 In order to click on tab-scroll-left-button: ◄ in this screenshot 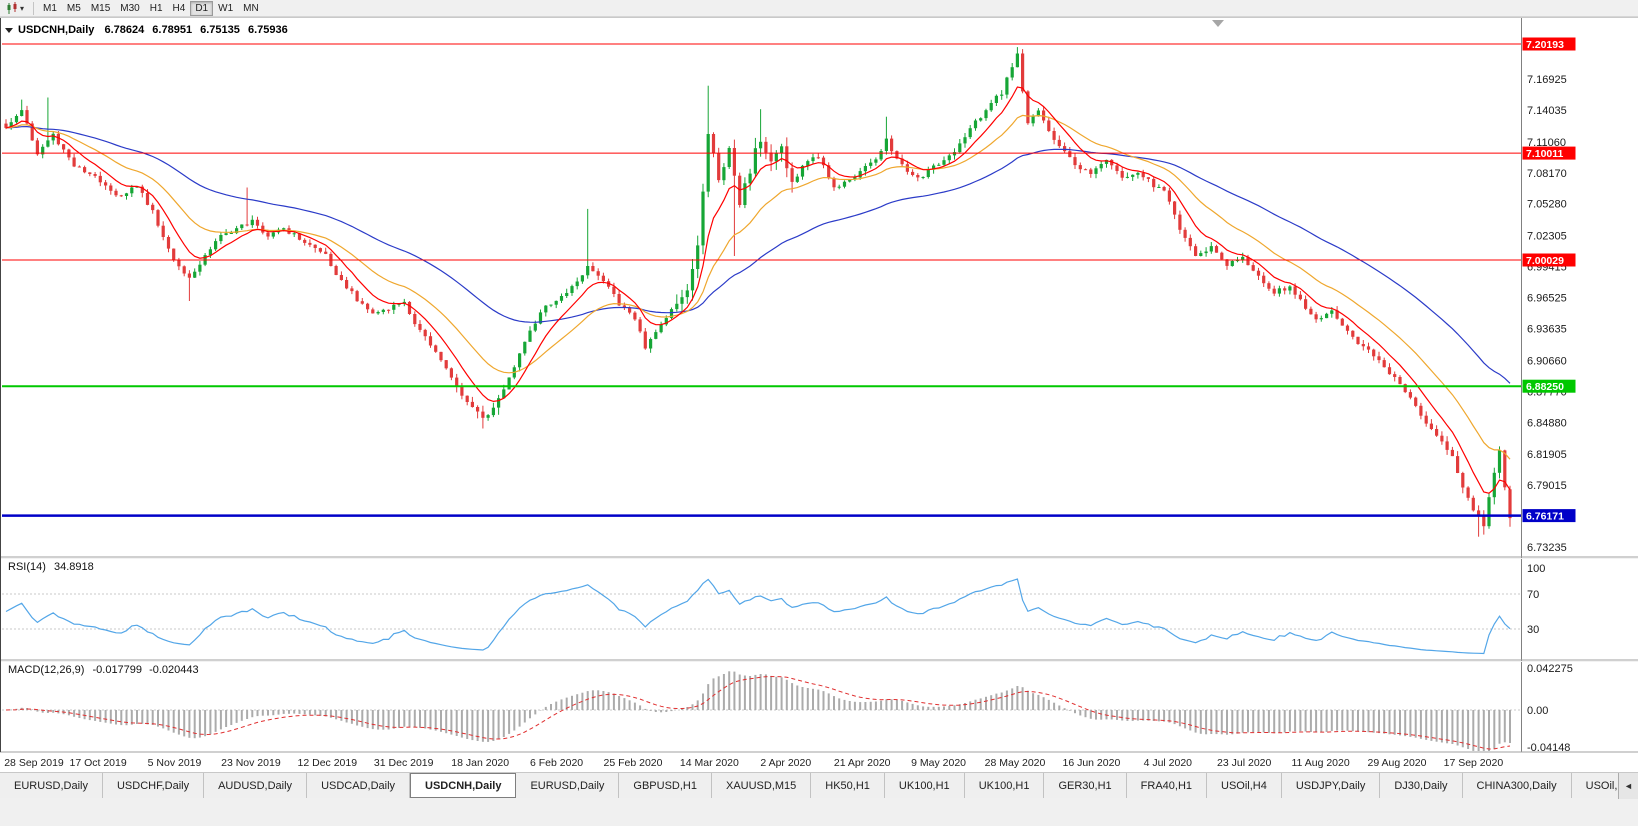, I will do `click(1628, 786)`.